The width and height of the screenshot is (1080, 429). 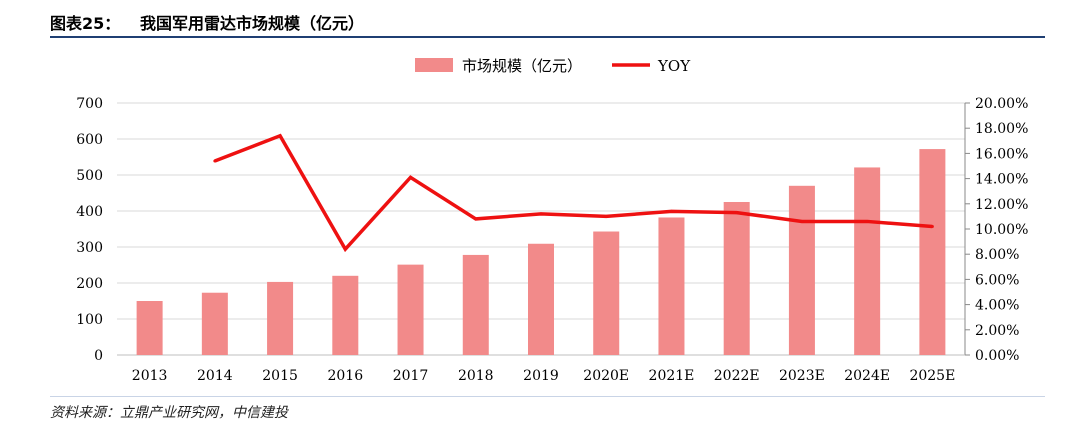 What do you see at coordinates (89, 248) in the screenshot?
I see `y-left-tick-label: 300` at bounding box center [89, 248].